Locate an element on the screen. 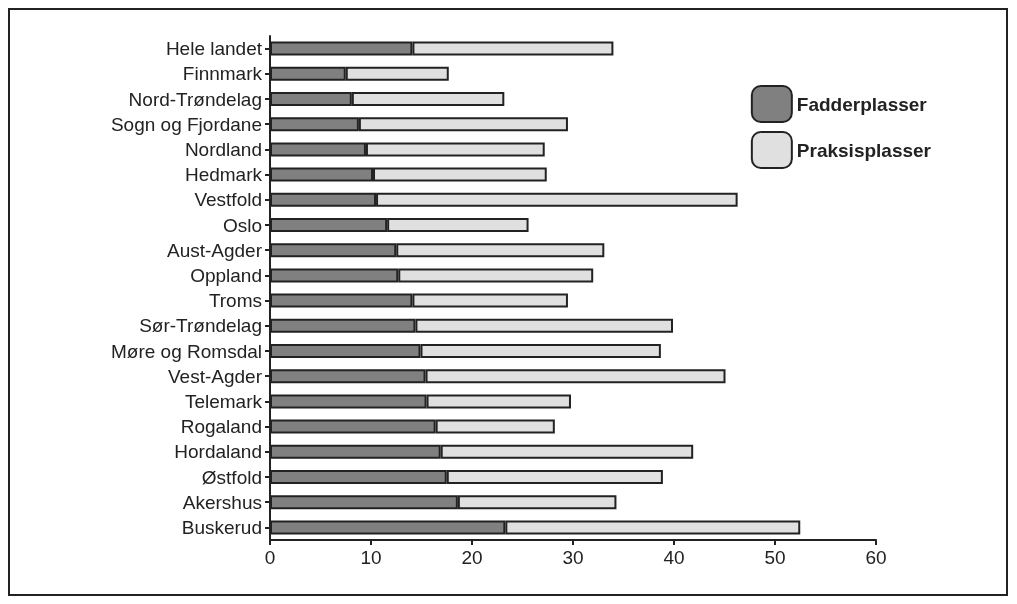 The width and height of the screenshot is (1017, 604). y-tick-label: Møre og Romsdal is located at coordinates (186, 351).